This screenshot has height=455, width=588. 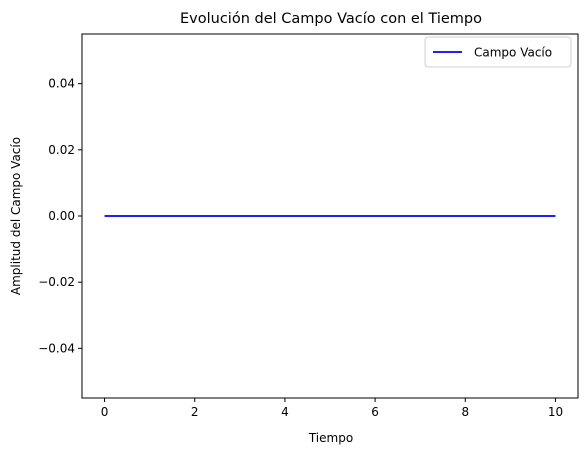 I want to click on legend-label: Campo Vacío, so click(x=513, y=53).